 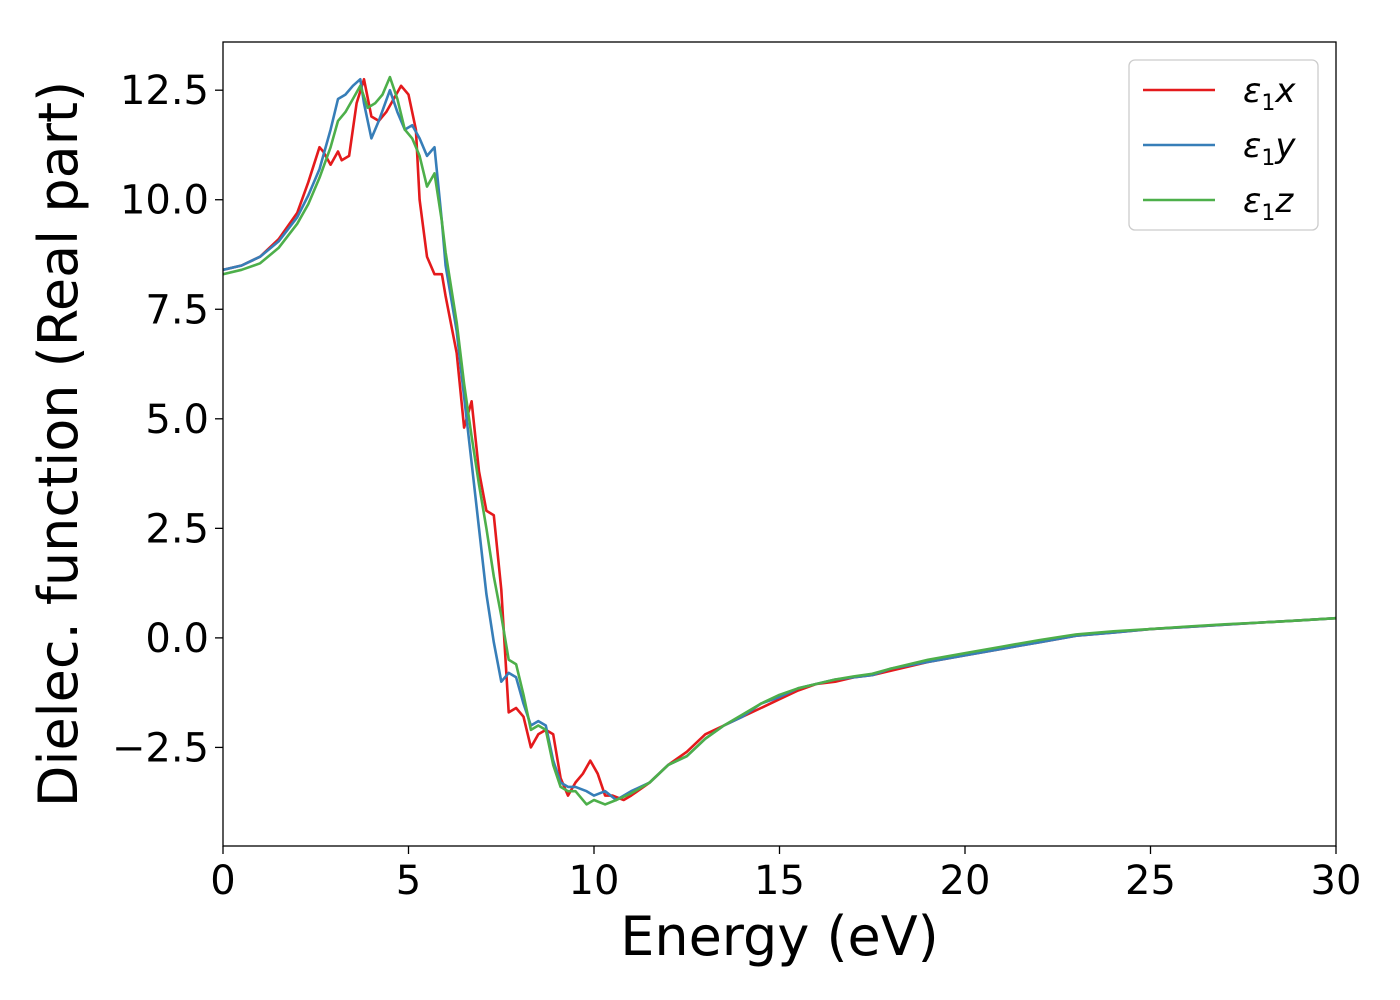 I want to click on y-tick-label: 0.0, so click(x=177, y=639).